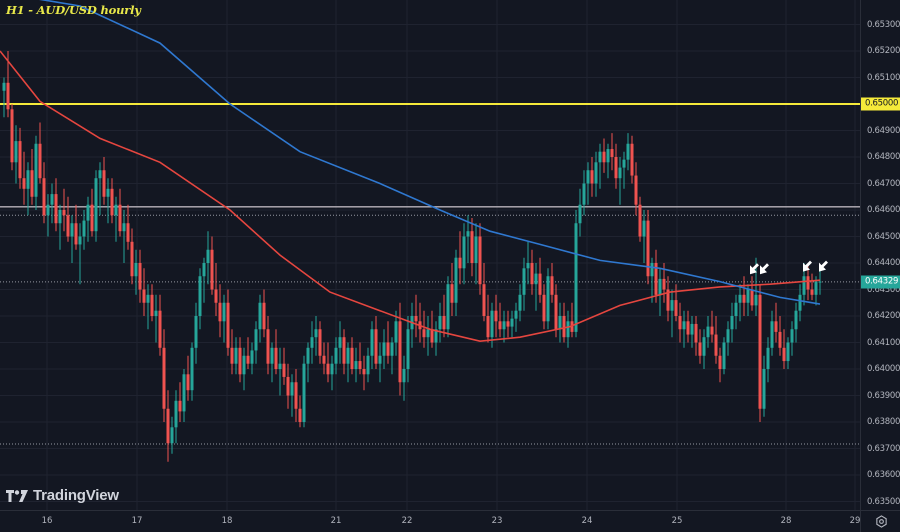 This screenshot has width=900, height=532. I want to click on chart-settings-button, so click(880, 521).